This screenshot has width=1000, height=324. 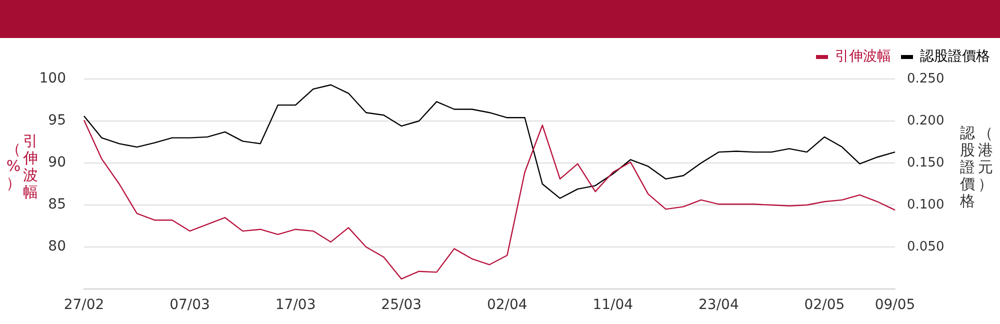 What do you see at coordinates (863, 56) in the screenshot?
I see `legend-label: 引伸波幅` at bounding box center [863, 56].